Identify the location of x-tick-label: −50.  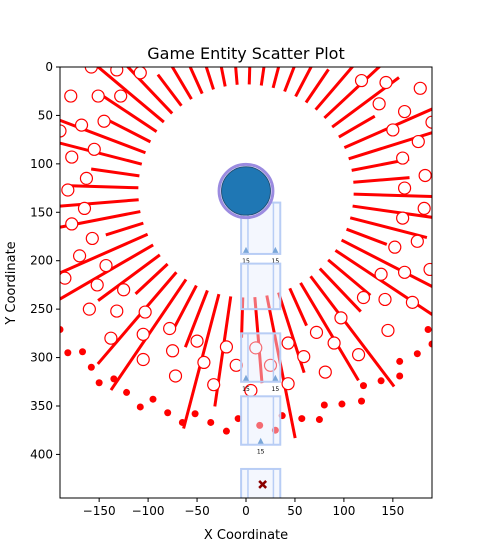
(196, 511).